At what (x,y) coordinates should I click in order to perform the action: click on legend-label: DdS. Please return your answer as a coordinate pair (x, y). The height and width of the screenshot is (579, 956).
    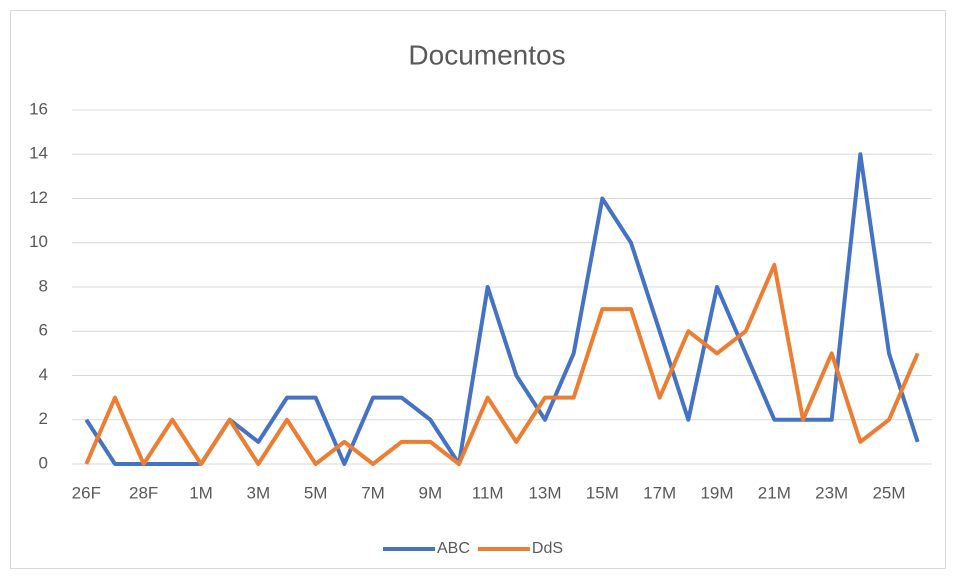
    Looking at the image, I should click on (547, 548).